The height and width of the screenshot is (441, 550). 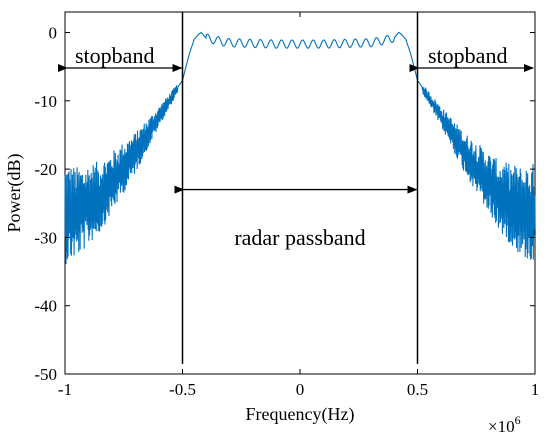 What do you see at coordinates (53, 32) in the screenshot?
I see `y-tick-label: 0` at bounding box center [53, 32].